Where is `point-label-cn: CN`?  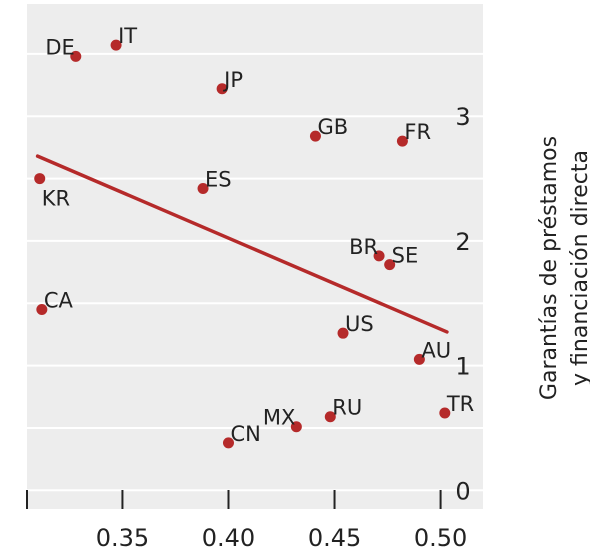 point-label-cn: CN is located at coordinates (245, 434).